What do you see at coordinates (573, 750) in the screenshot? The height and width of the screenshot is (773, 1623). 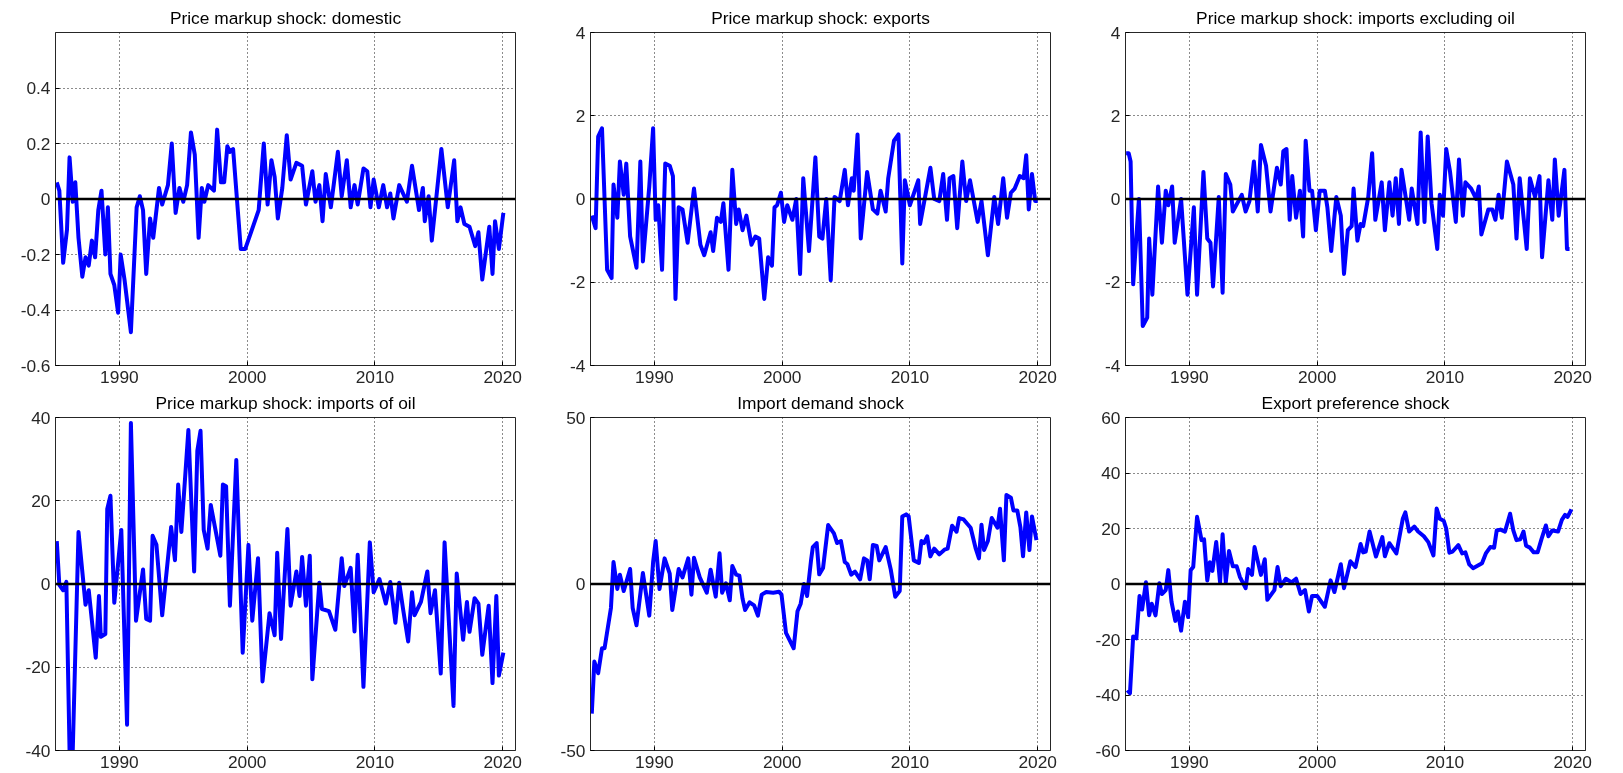 I see `y-tick-label: -50` at bounding box center [573, 750].